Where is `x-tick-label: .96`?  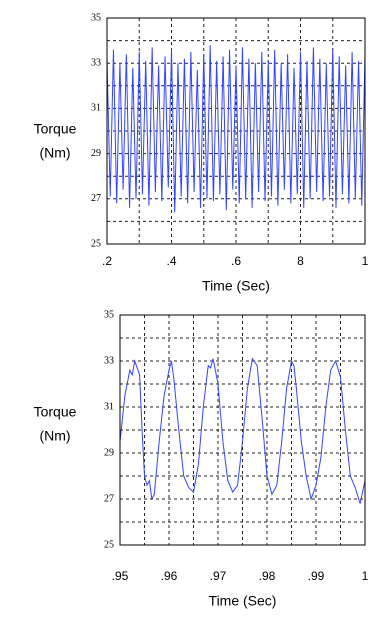
x-tick-label: .96 is located at coordinates (169, 576).